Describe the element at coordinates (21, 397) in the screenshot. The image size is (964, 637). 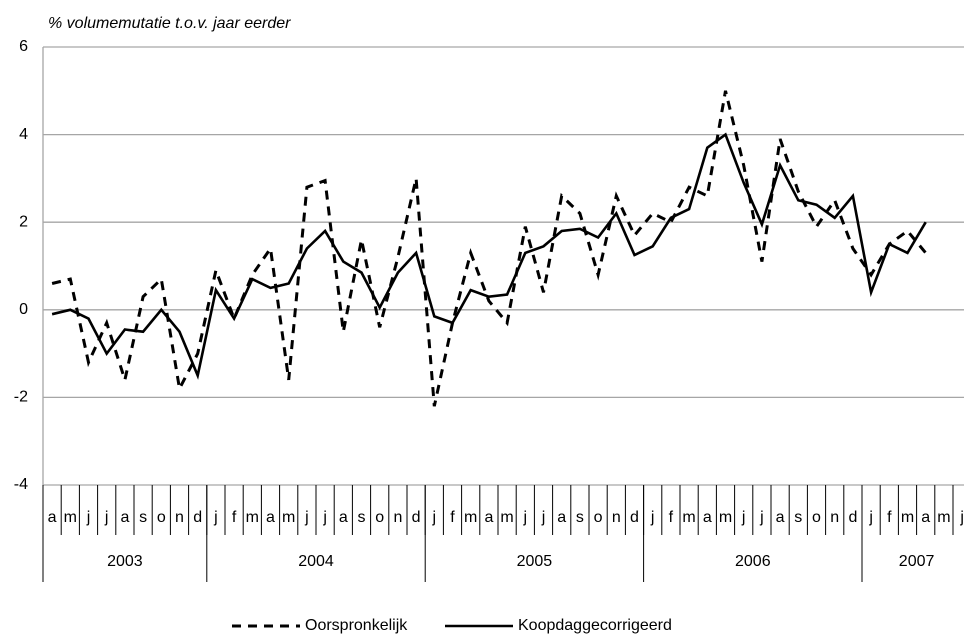
I see `y-tick-label: -2` at that location.